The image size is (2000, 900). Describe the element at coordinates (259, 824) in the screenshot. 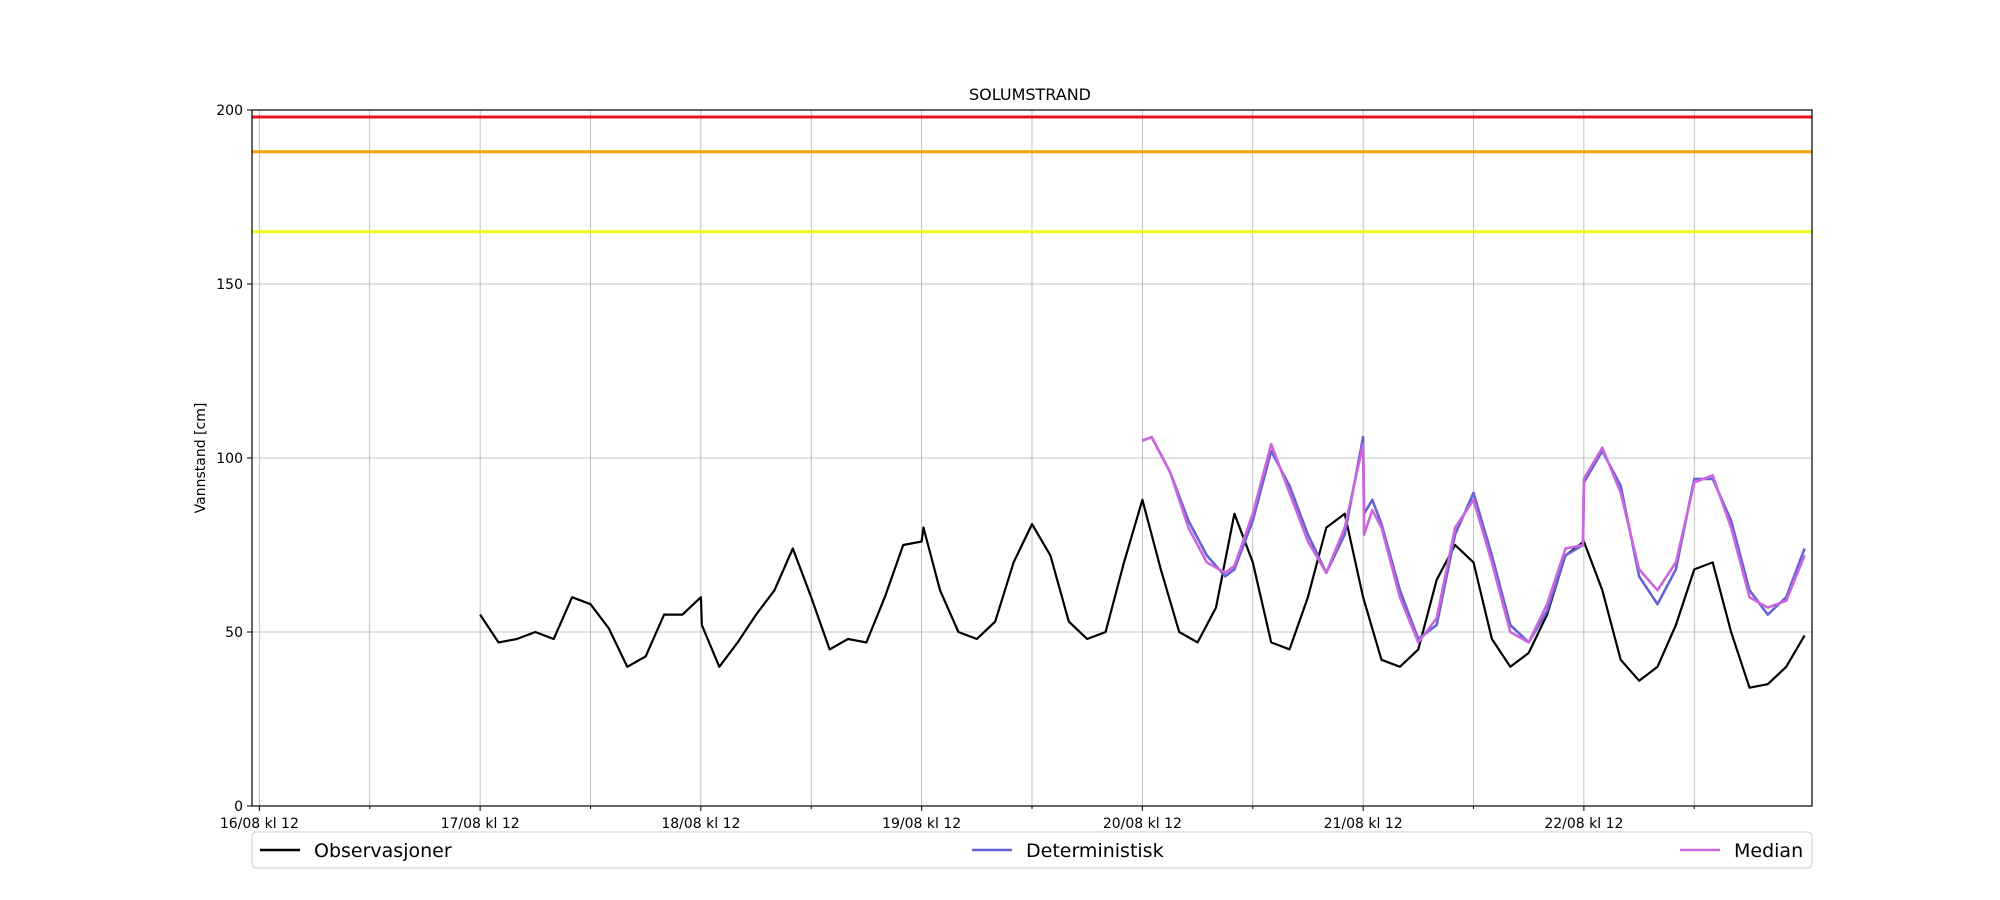

I see `x-tick-label: 16/08 kl 12` at that location.